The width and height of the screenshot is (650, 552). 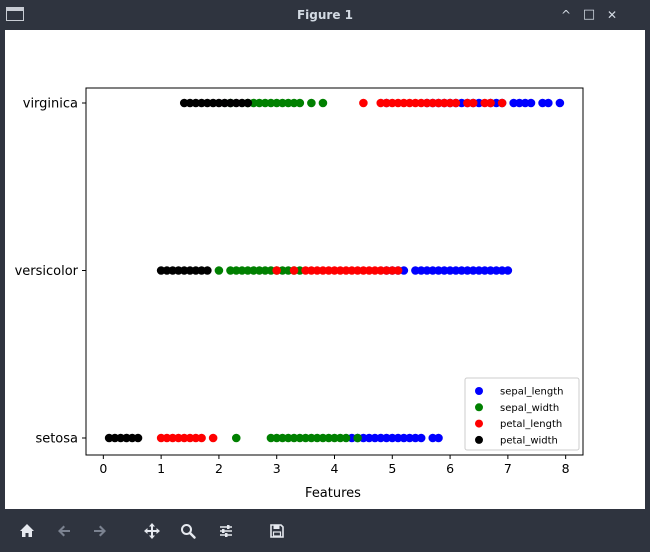 I want to click on forward-button, so click(x=100, y=531).